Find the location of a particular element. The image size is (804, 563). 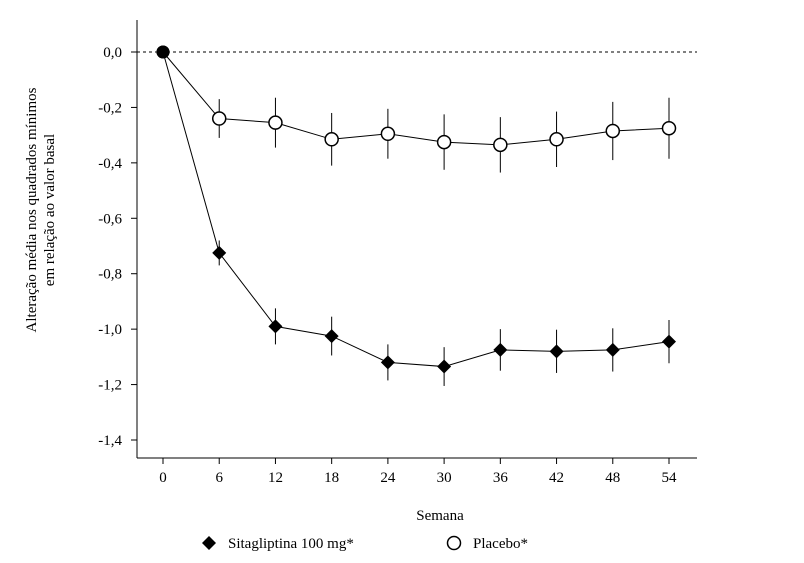

legend-circle-marker is located at coordinates (454, 543).